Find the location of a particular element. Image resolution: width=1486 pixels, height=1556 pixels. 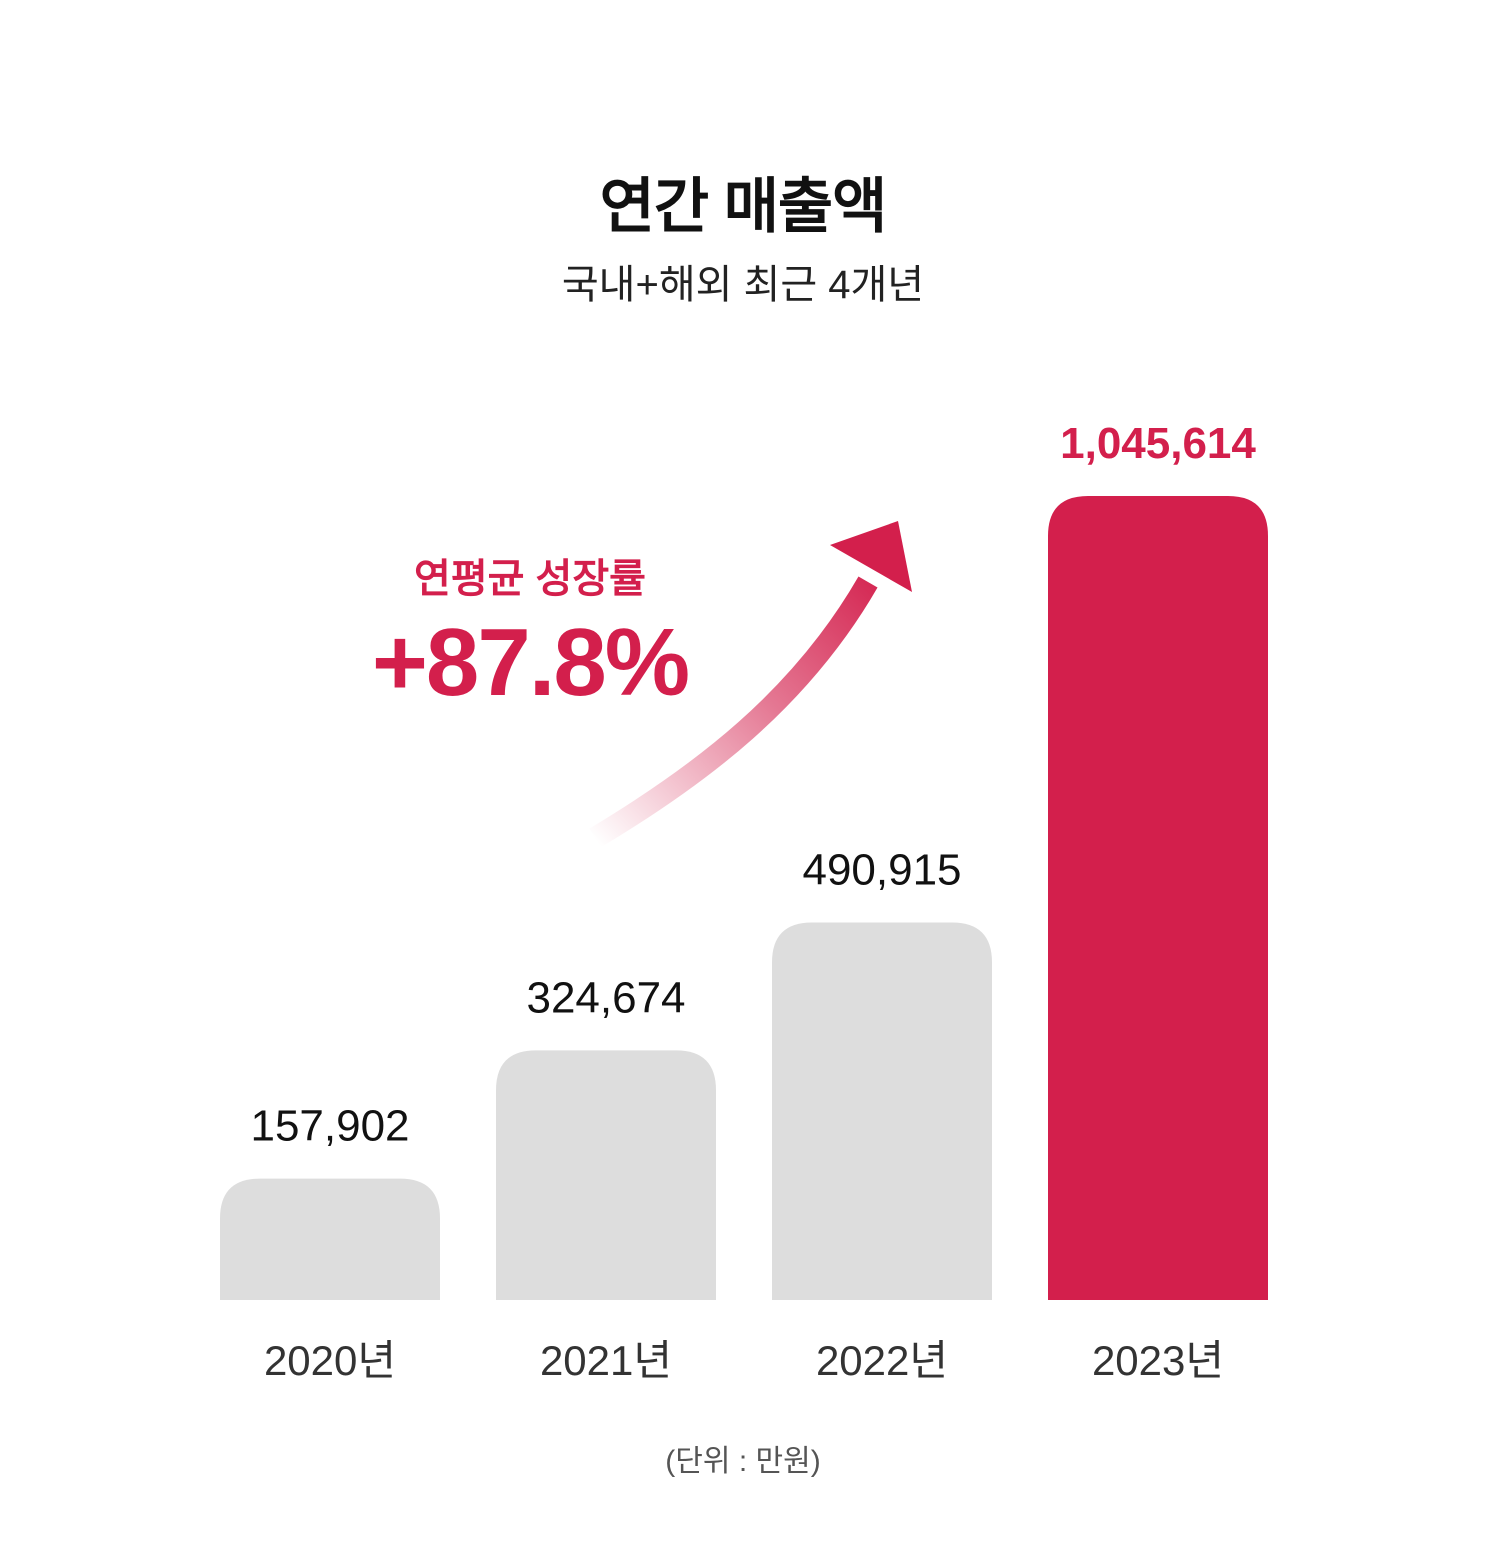

category-label-4: 2023년 is located at coordinates (1158, 1360).